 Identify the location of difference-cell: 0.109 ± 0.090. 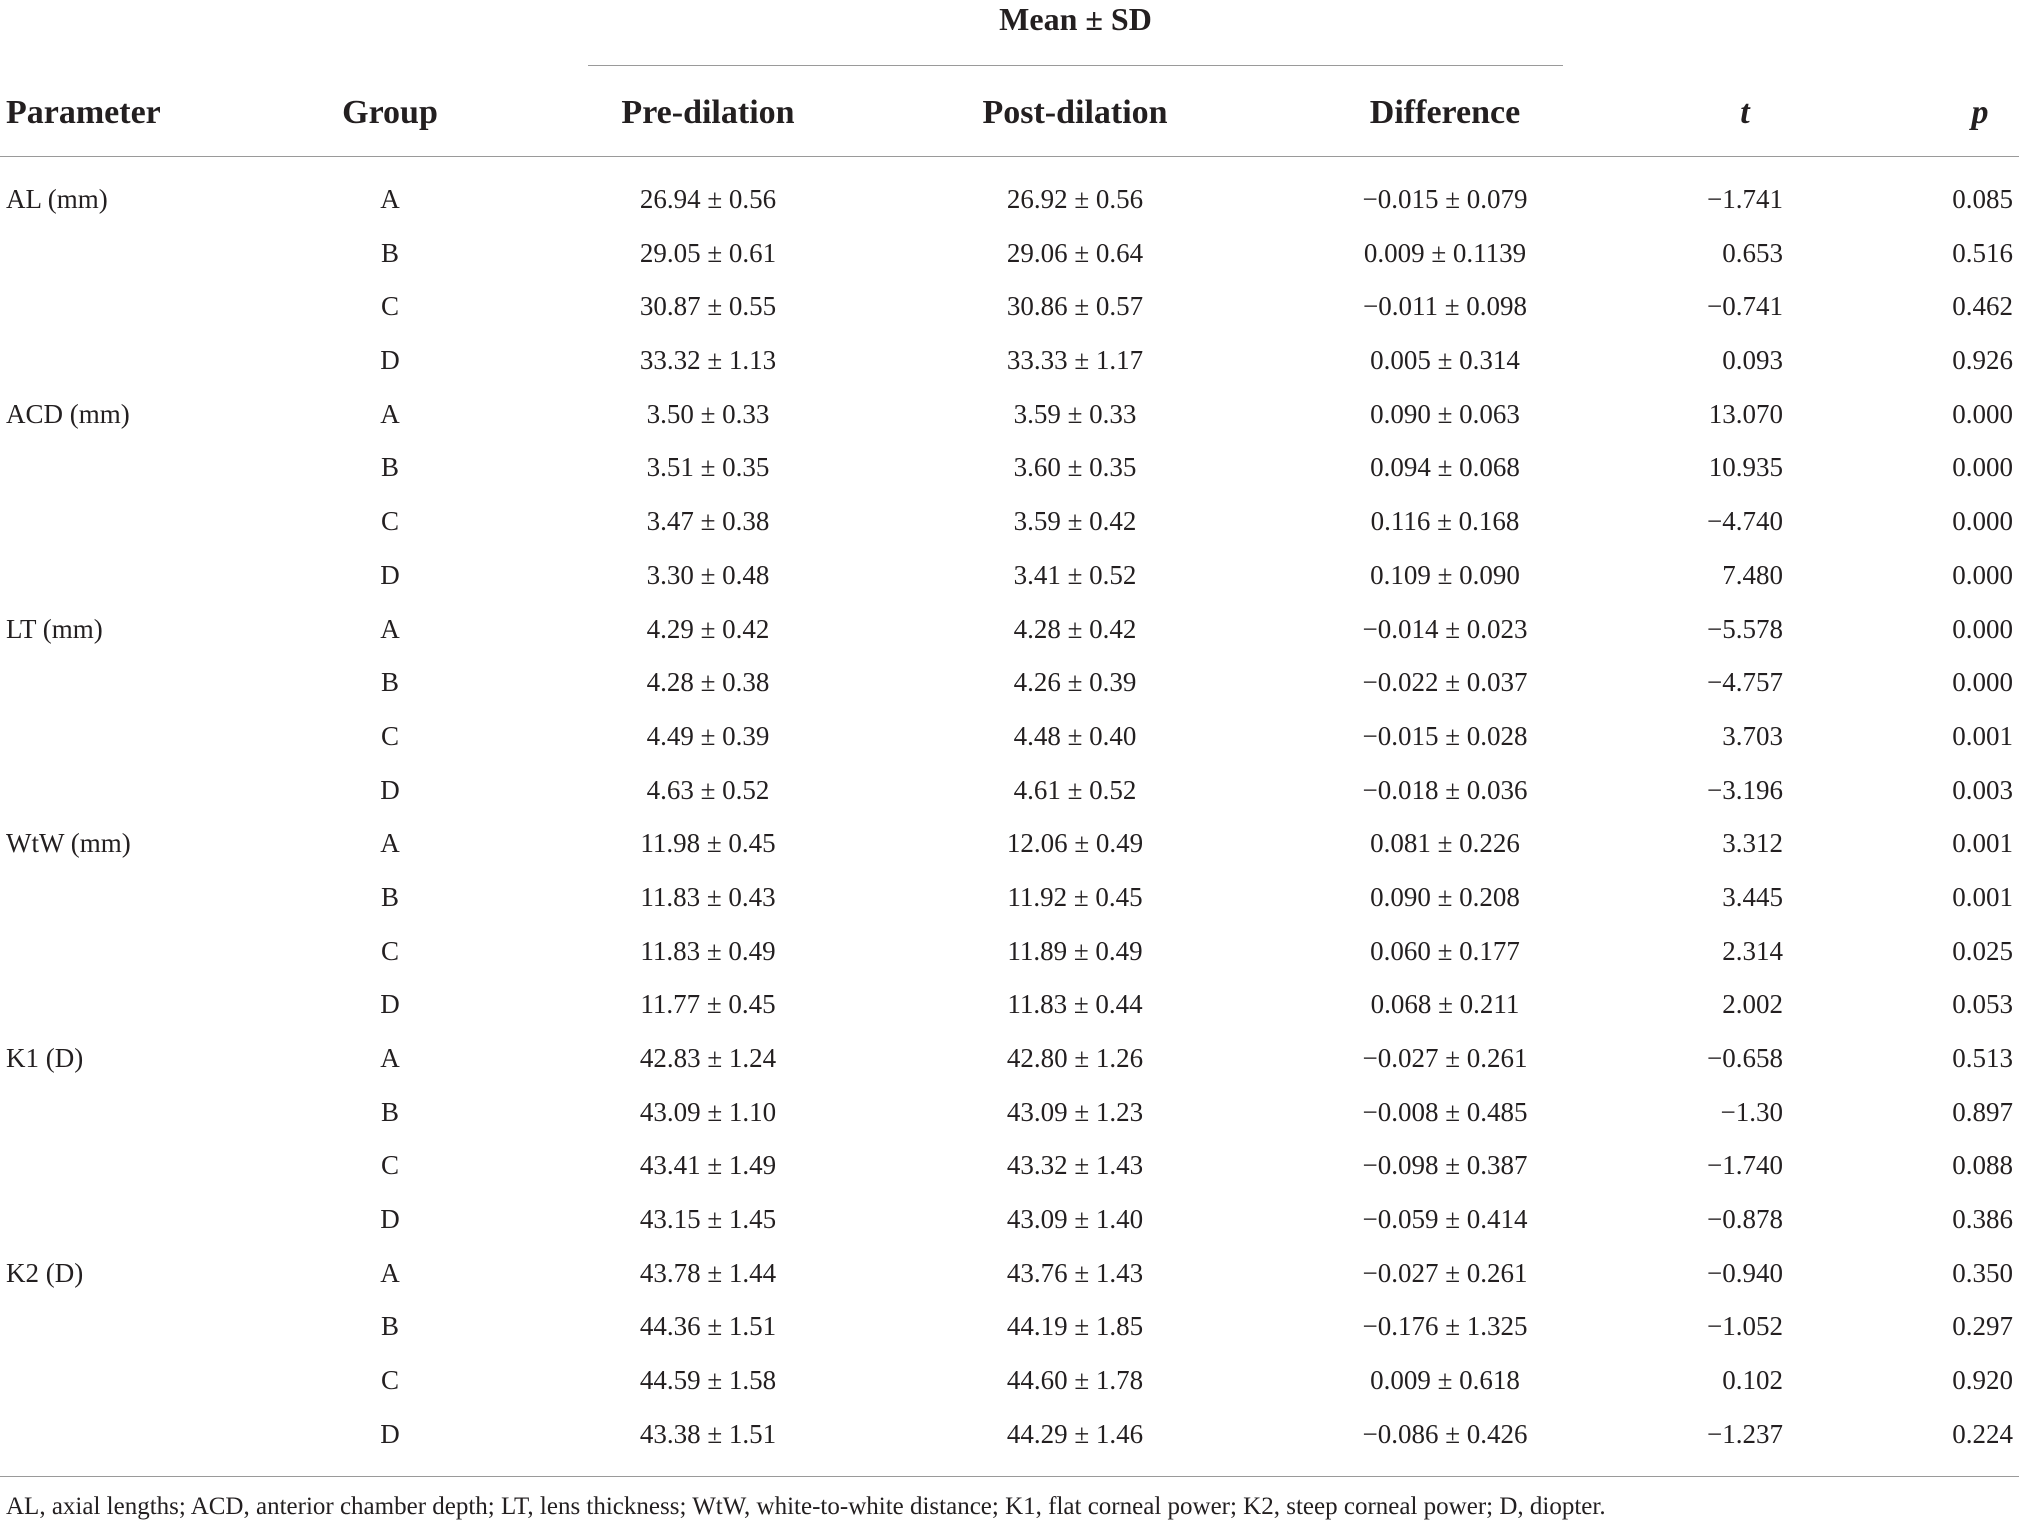
(1445, 574).